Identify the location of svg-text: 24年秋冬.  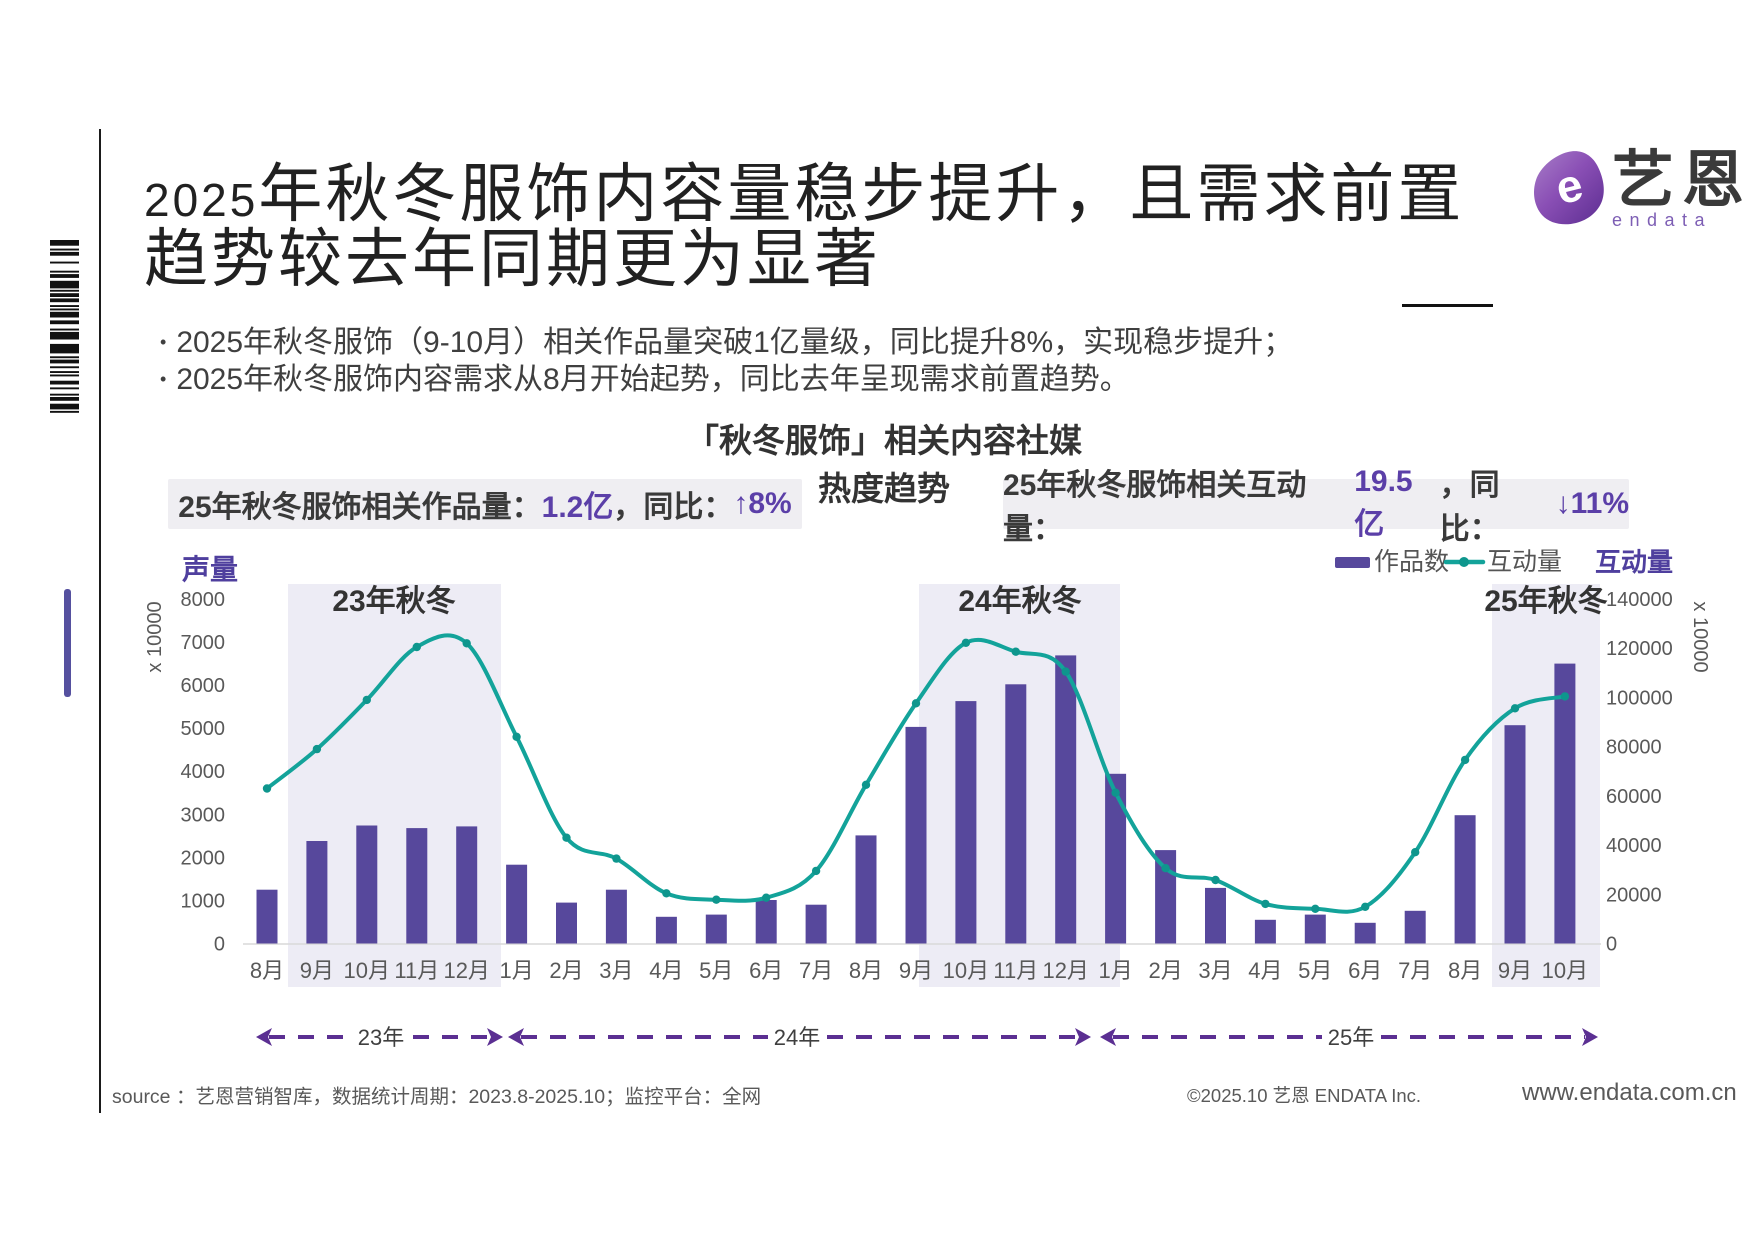
(1019, 601).